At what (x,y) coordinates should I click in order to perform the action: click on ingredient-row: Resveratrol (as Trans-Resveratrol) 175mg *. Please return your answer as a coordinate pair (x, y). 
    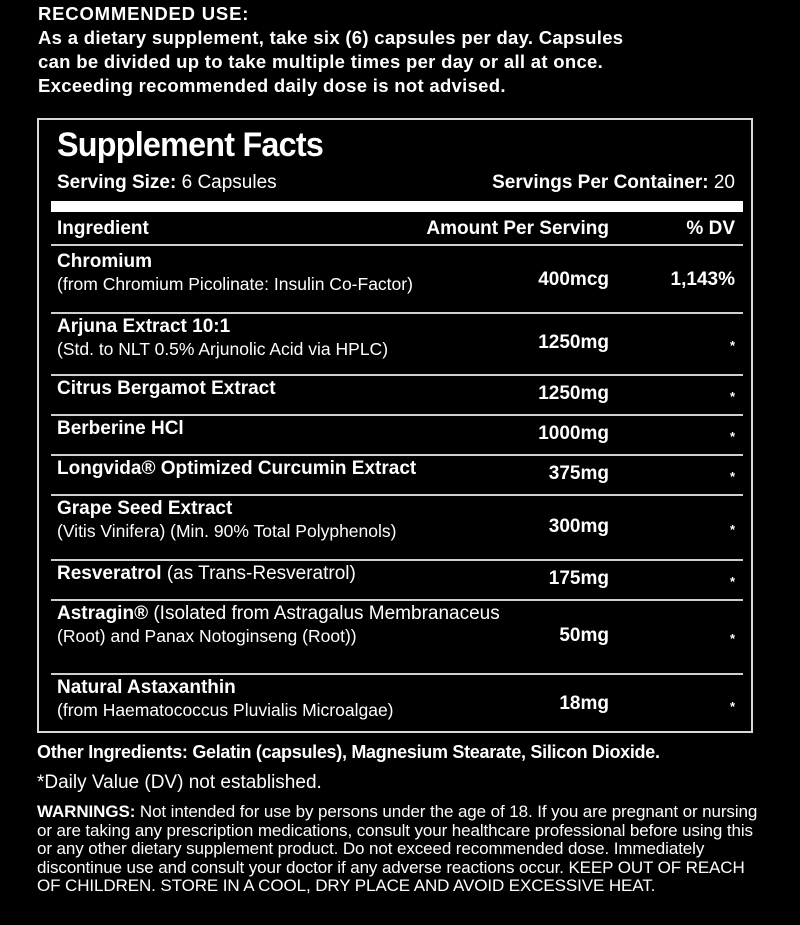
    Looking at the image, I should click on (396, 580).